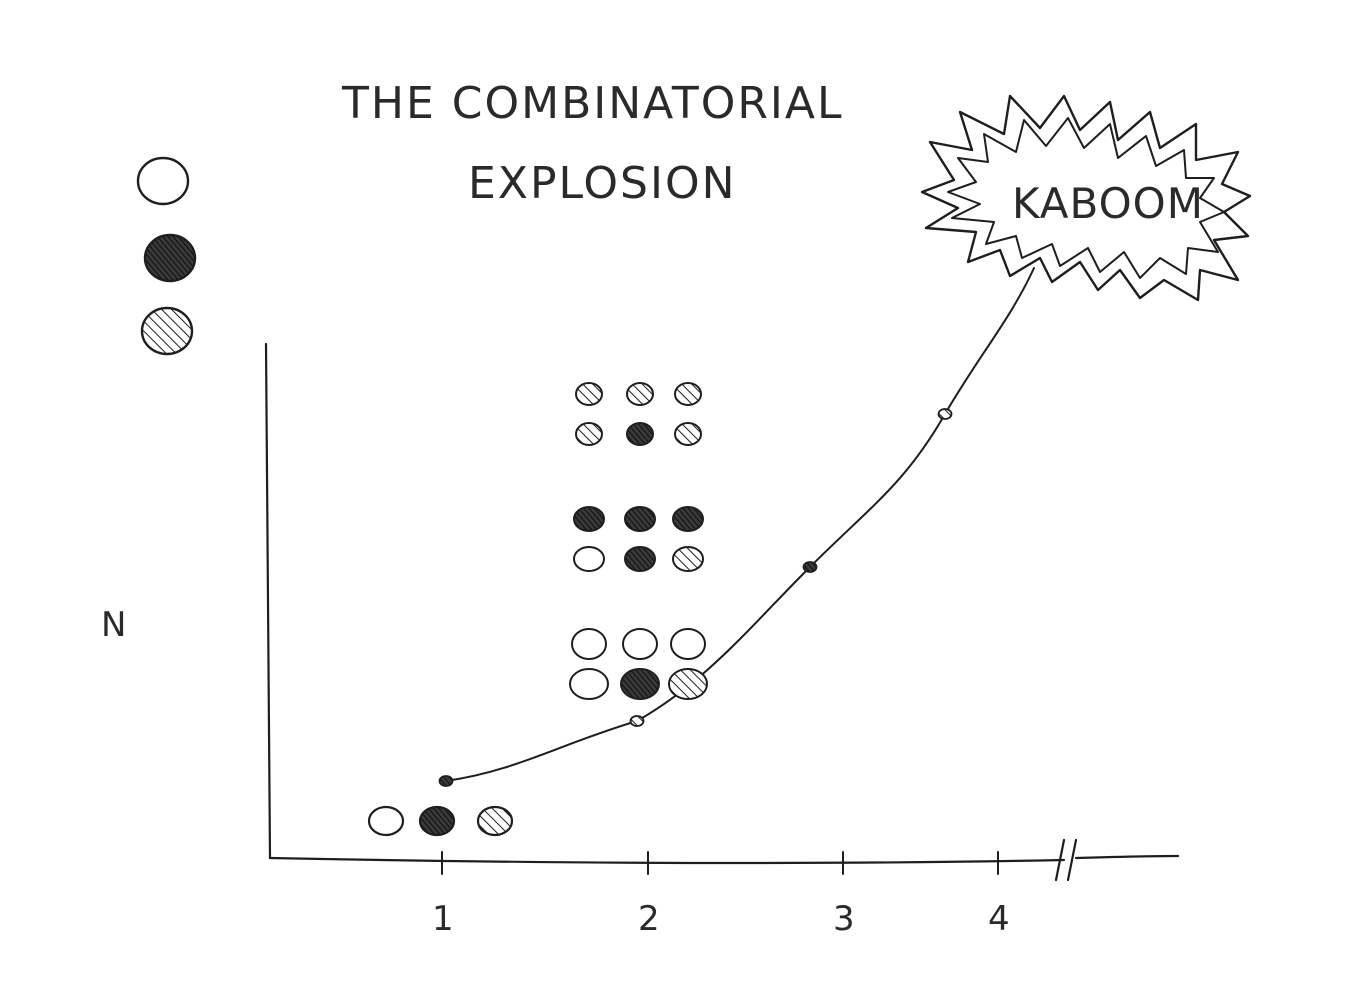 The height and width of the screenshot is (982, 1372). What do you see at coordinates (589, 644) in the screenshot?
I see `sample-x2-pair7-top` at bounding box center [589, 644].